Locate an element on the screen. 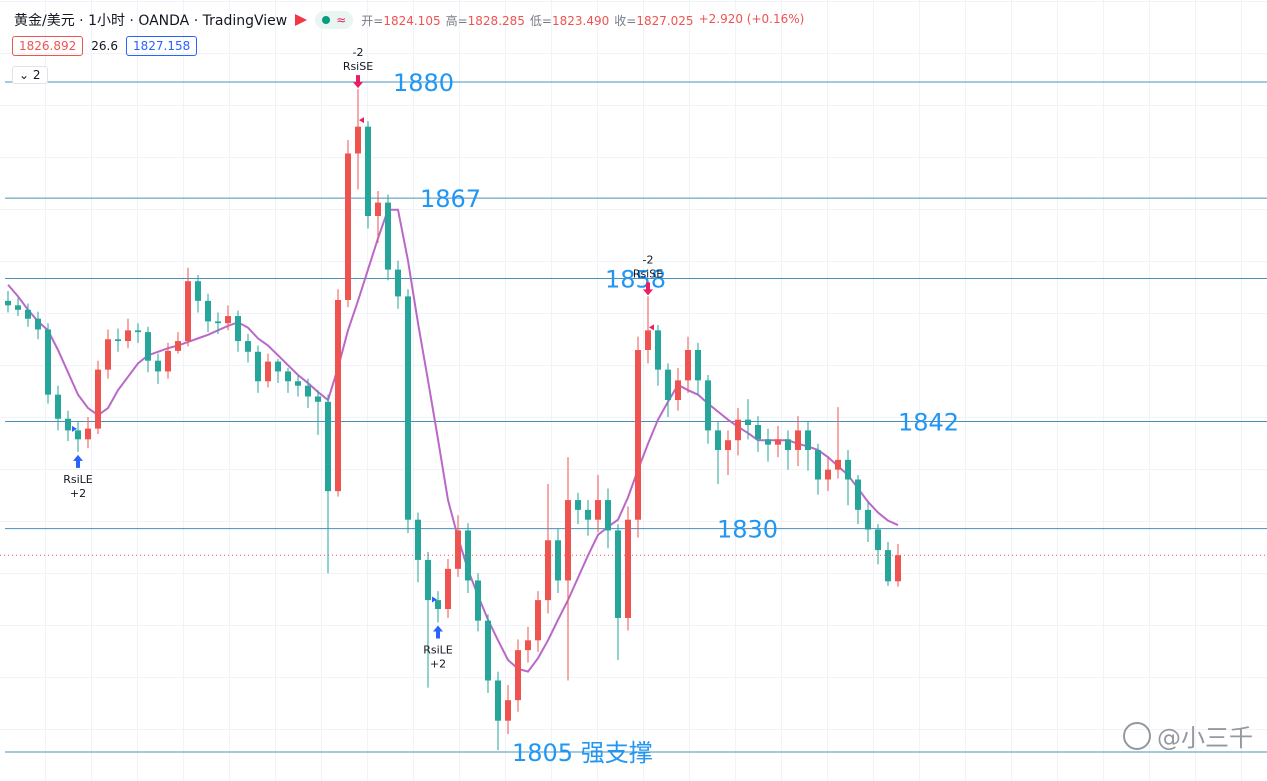 The height and width of the screenshot is (781, 1267). watermark: @小三千 is located at coordinates (1188, 735).